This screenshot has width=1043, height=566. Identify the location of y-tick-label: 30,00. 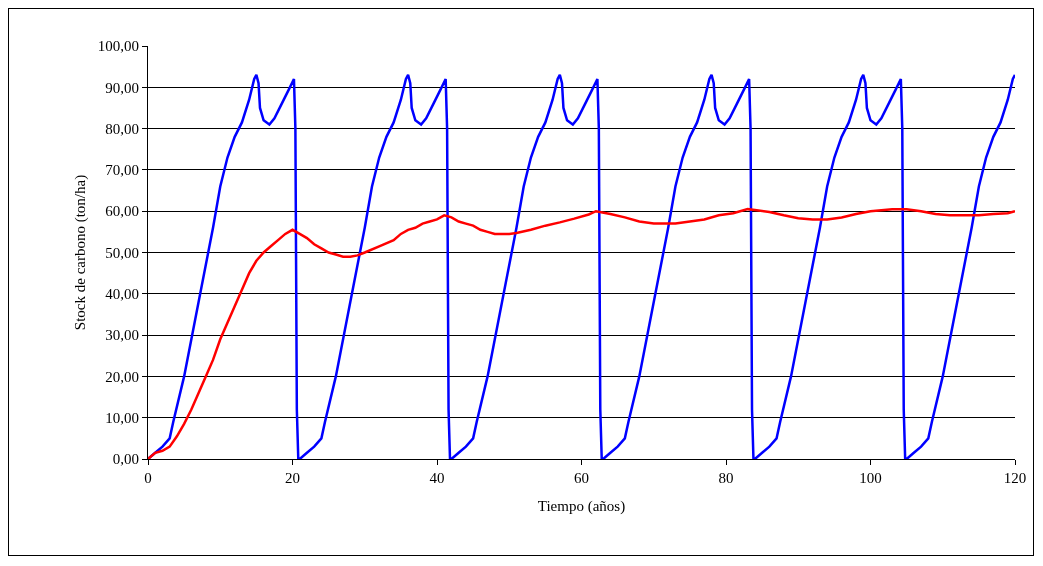
(122, 335).